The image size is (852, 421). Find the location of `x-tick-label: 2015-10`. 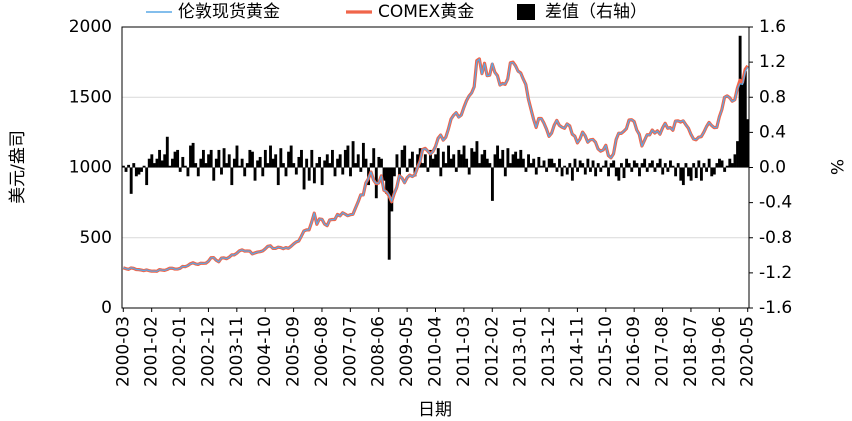

x-tick-label: 2015-10 is located at coordinates (606, 351).